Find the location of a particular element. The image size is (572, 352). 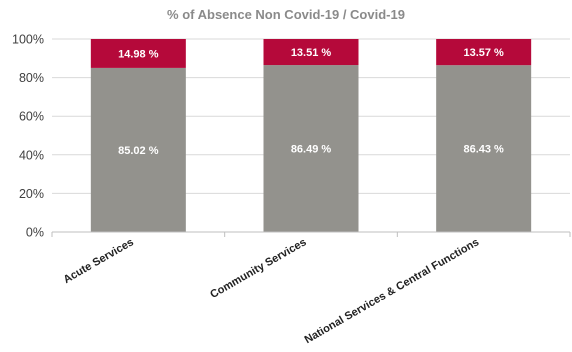

data-label: 13.51 % is located at coordinates (311, 53).